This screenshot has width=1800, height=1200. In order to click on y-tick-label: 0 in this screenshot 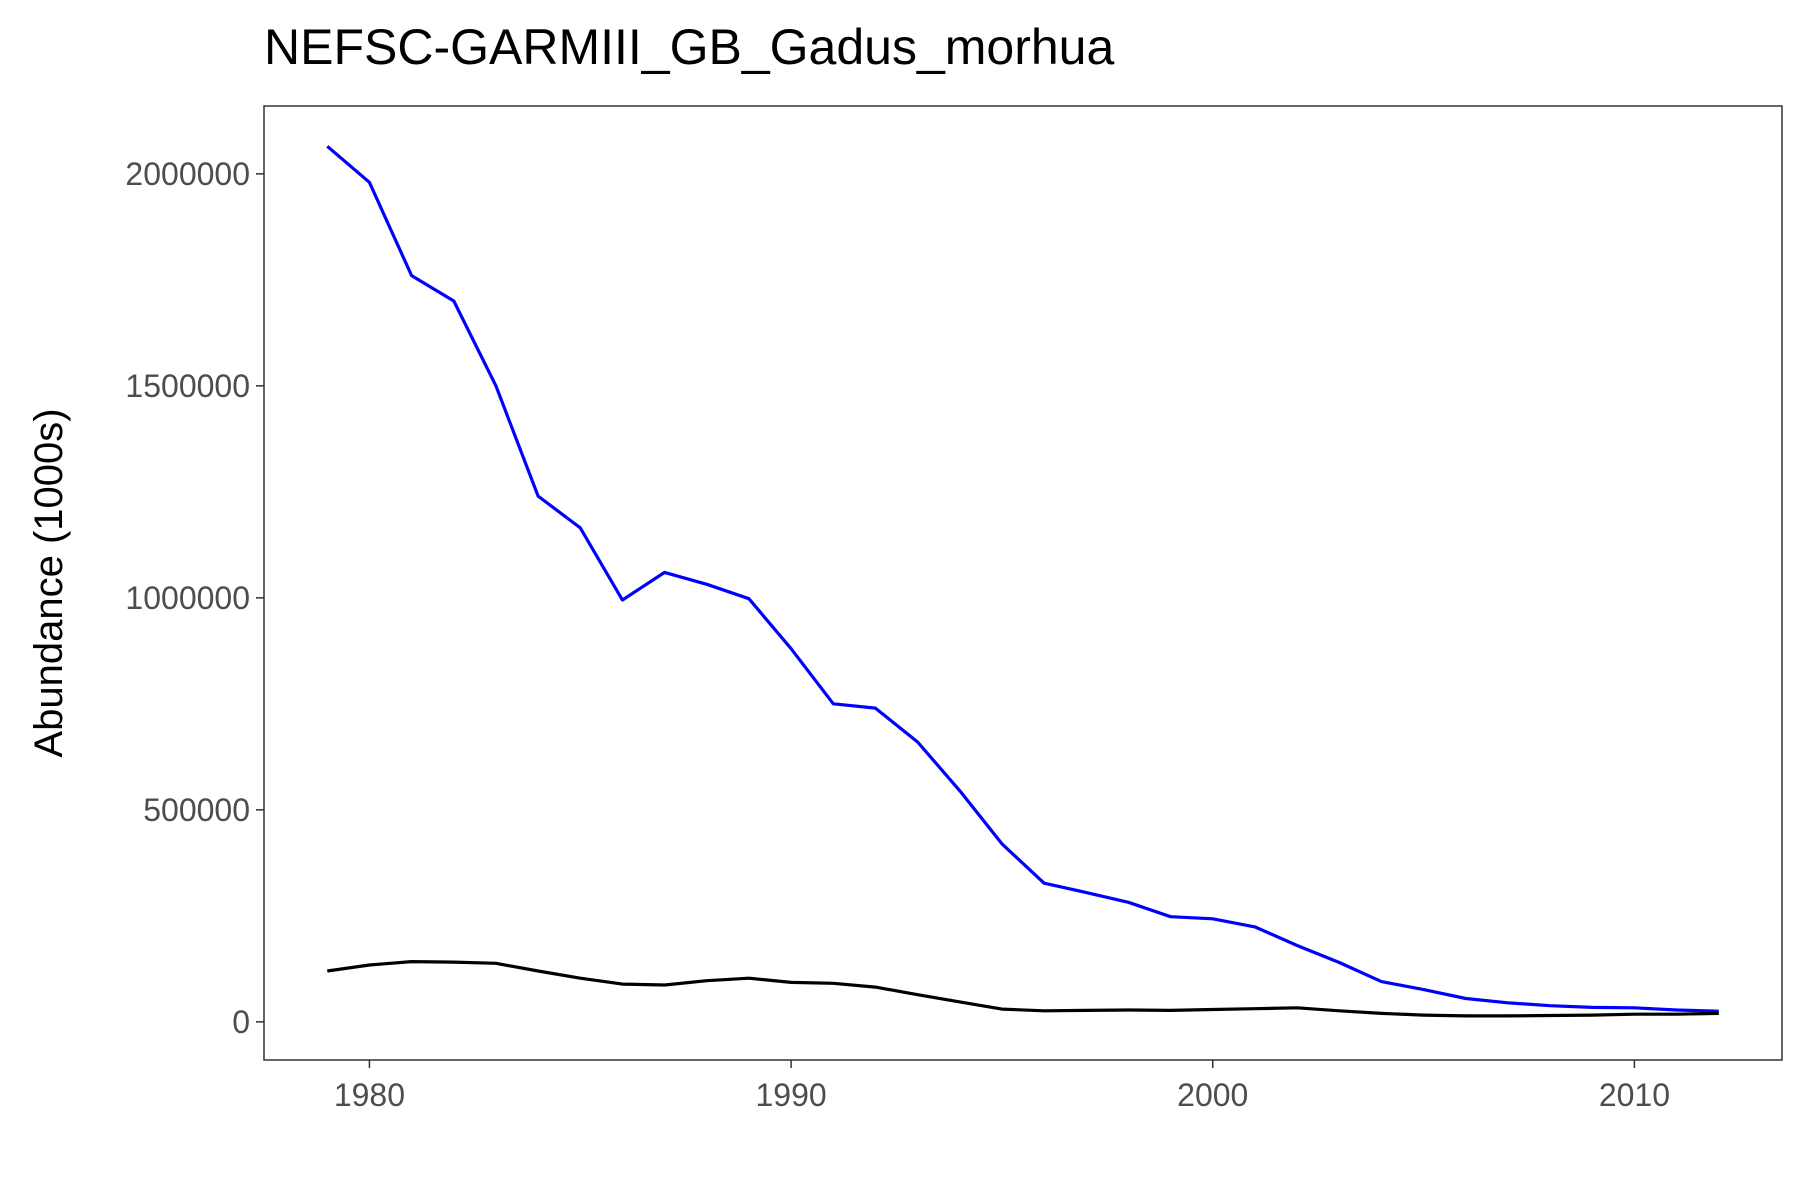, I will do `click(241, 1022)`.